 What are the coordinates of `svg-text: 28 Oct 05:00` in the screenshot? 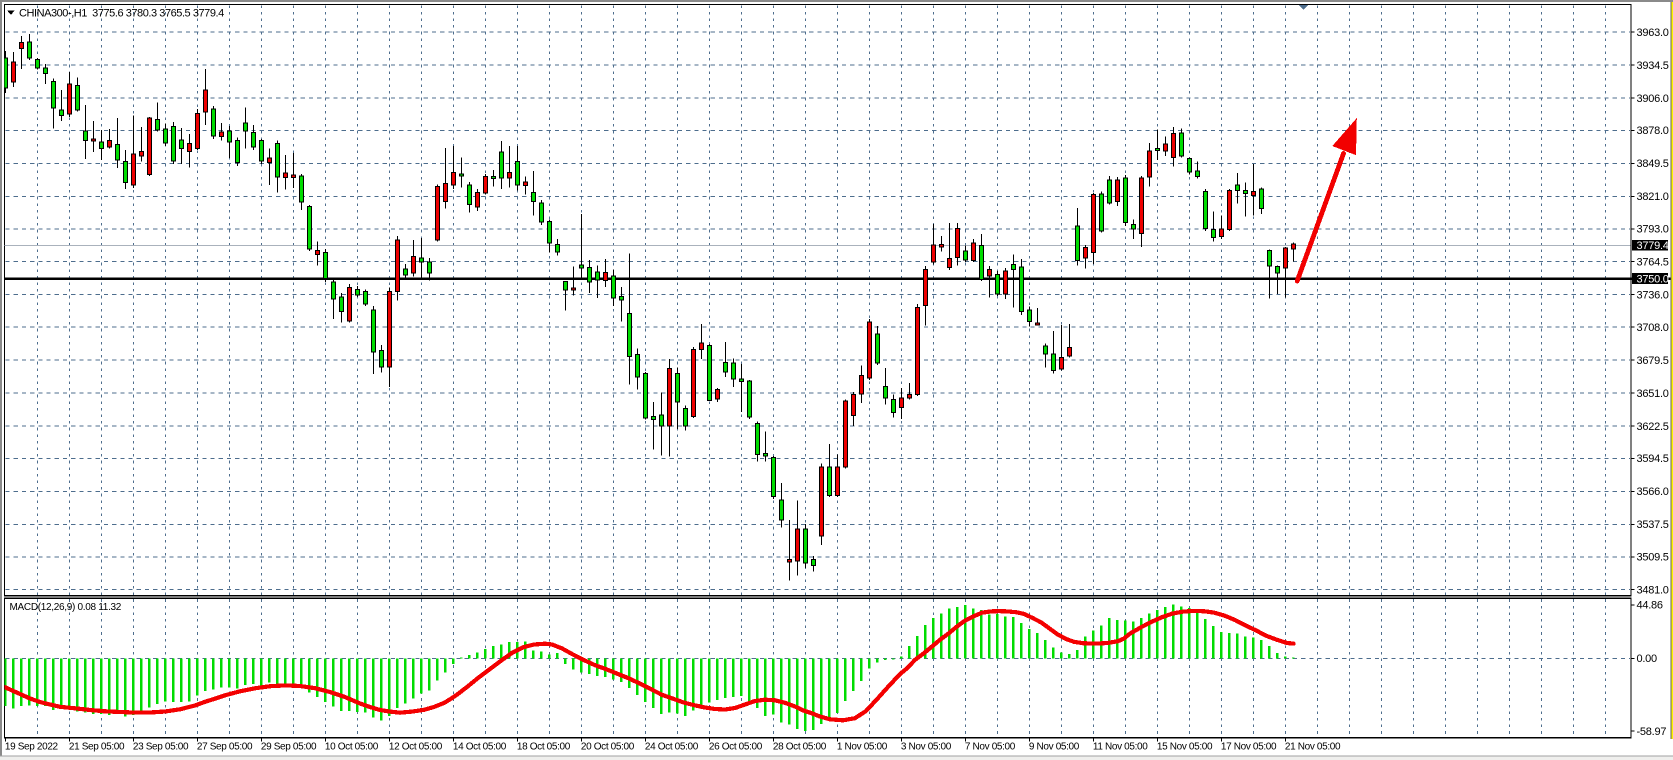 It's located at (800, 747).